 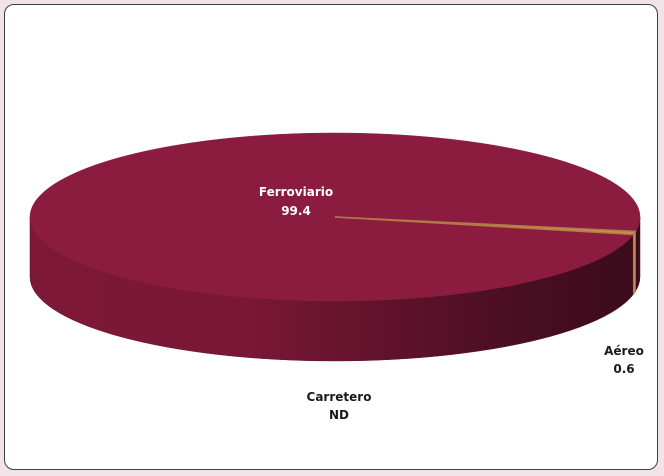 I want to click on pie-slice-areo, so click(x=485, y=226).